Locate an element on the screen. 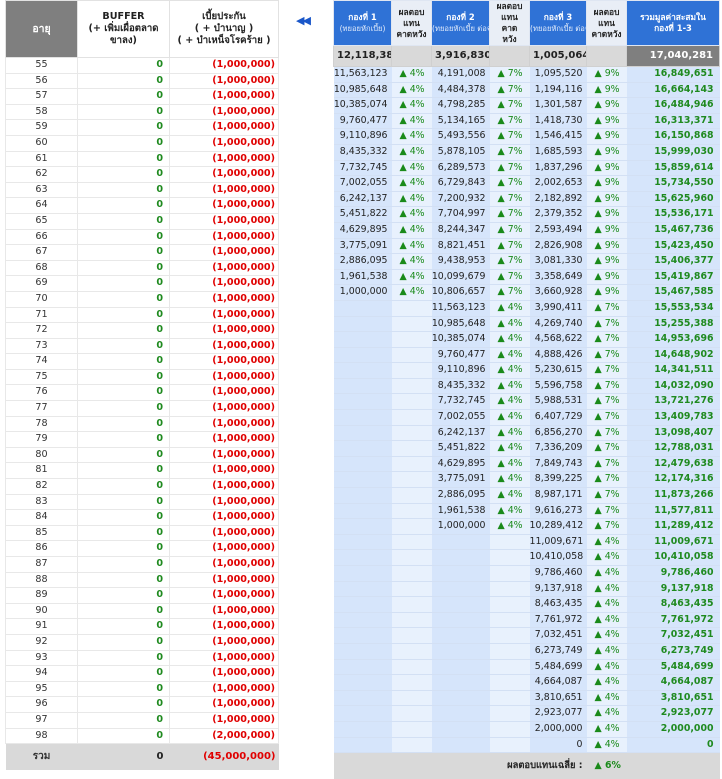  funds-row: 5,484,699 ▲ 4% 5,484,699 is located at coordinates (526, 667).